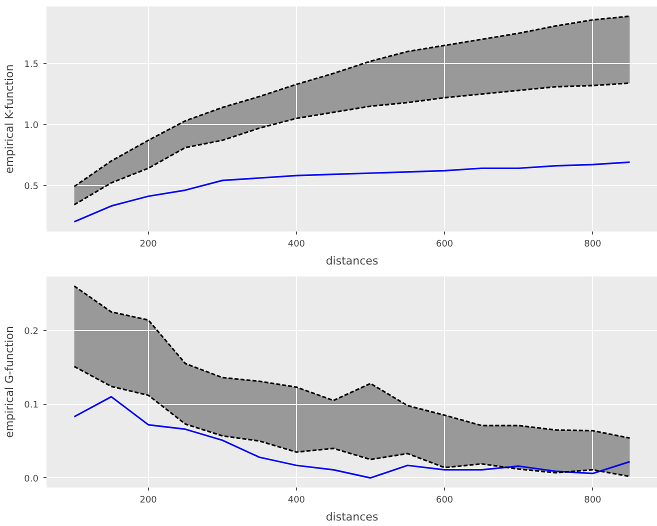 The height and width of the screenshot is (526, 657). Describe the element at coordinates (31, 405) in the screenshot. I see `y-tick-label: 0.1` at that location.